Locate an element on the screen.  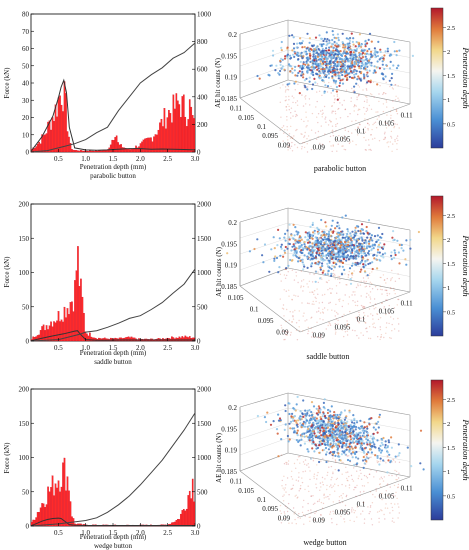
y-left-tick-label: 40 is located at coordinates (26, 84).